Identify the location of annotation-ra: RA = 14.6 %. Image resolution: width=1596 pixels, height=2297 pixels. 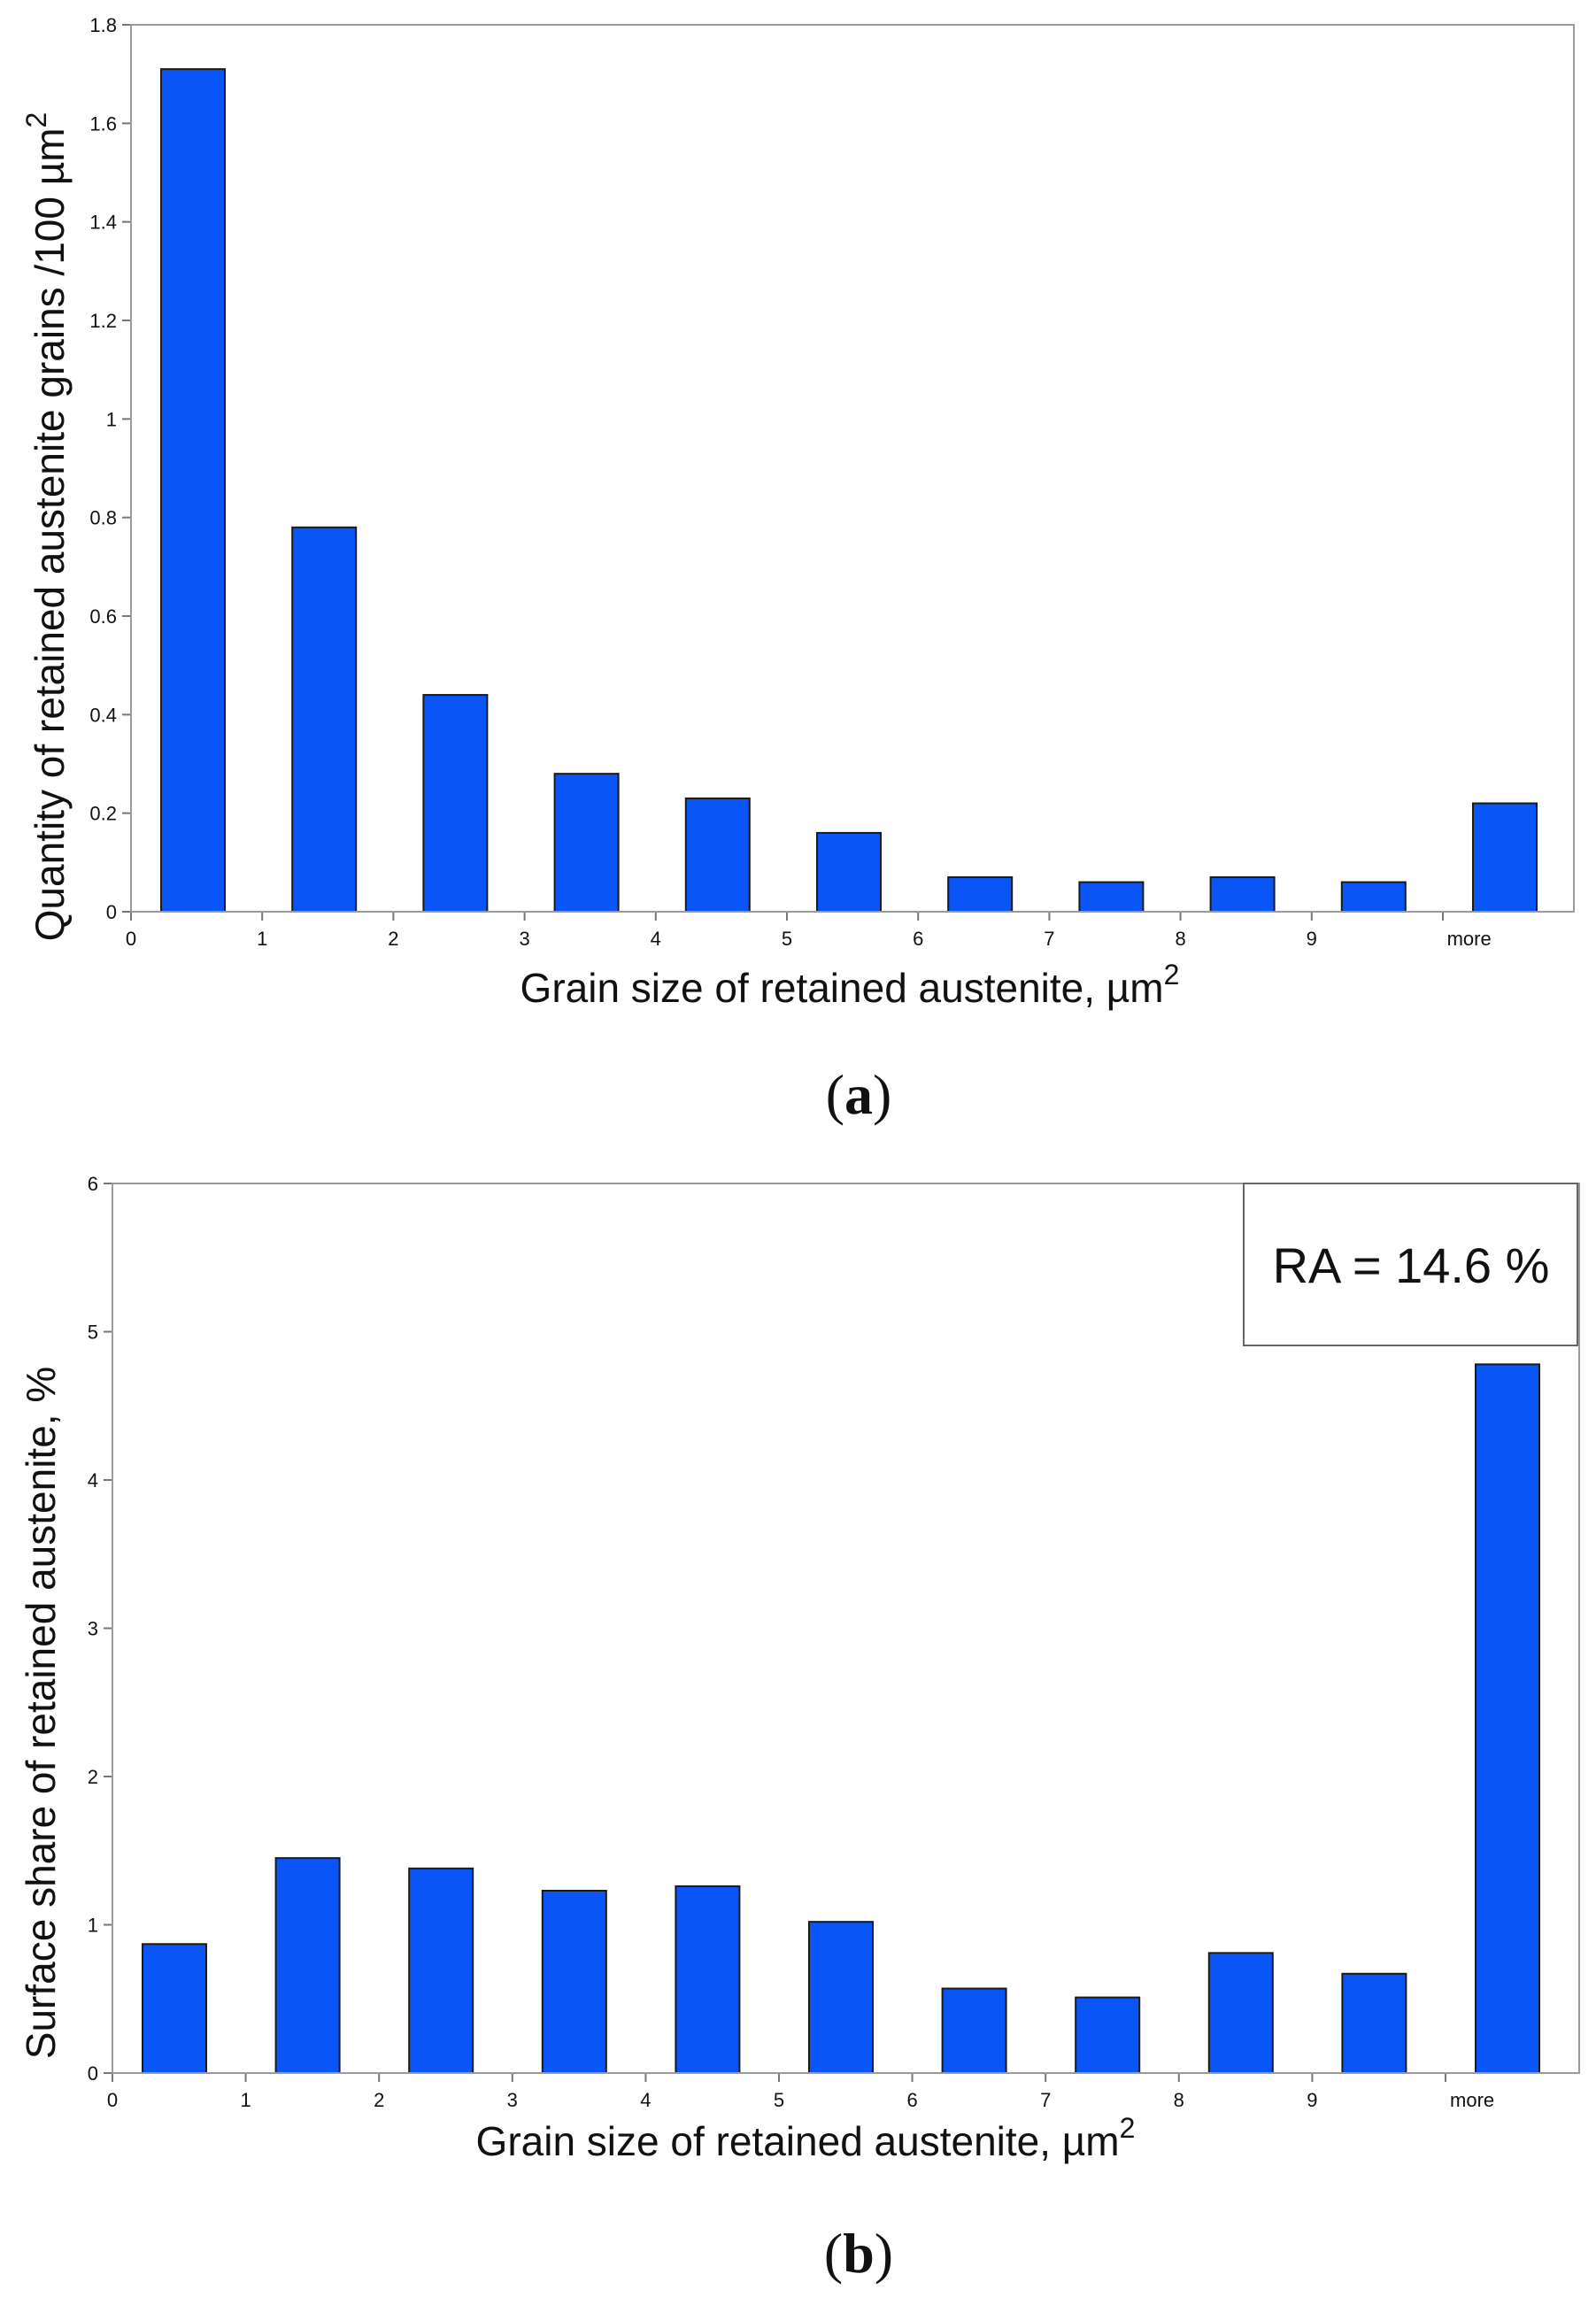
(1411, 1265).